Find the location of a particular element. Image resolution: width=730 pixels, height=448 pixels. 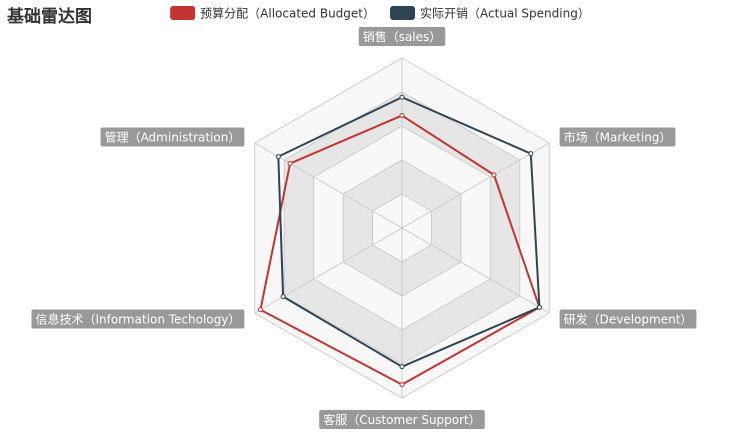

indicator-label-0: 销售（sales） is located at coordinates (402, 36).